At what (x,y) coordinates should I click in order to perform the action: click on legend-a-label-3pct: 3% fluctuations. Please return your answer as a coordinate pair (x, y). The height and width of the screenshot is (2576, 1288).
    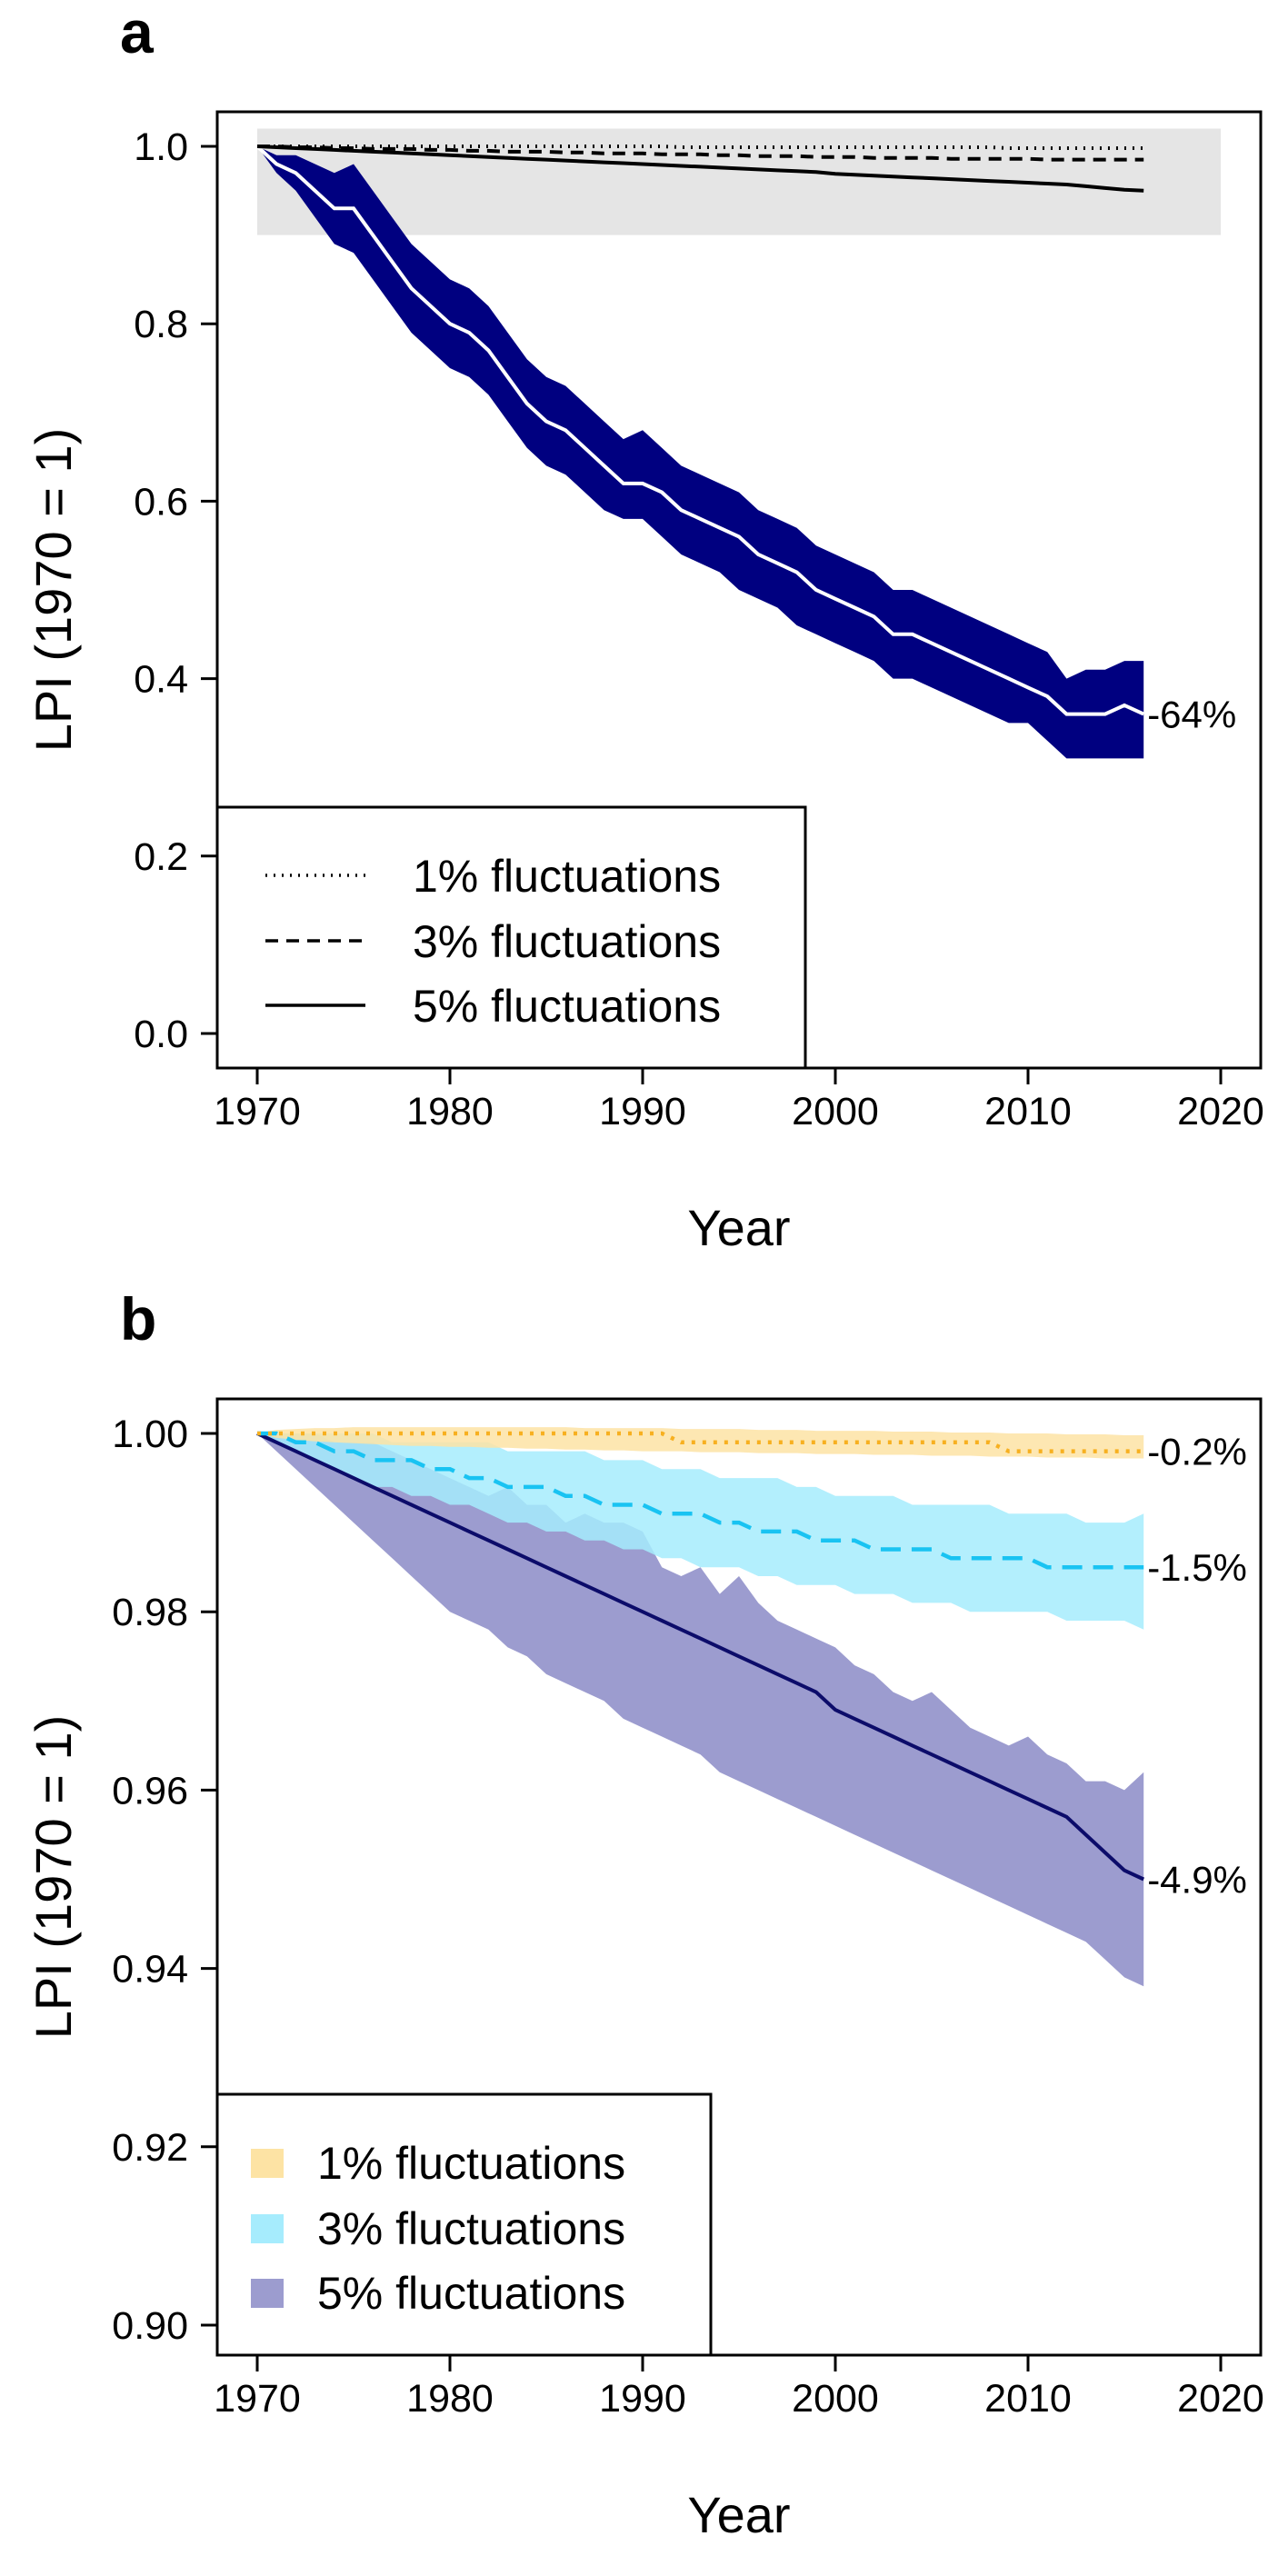
    Looking at the image, I should click on (567, 941).